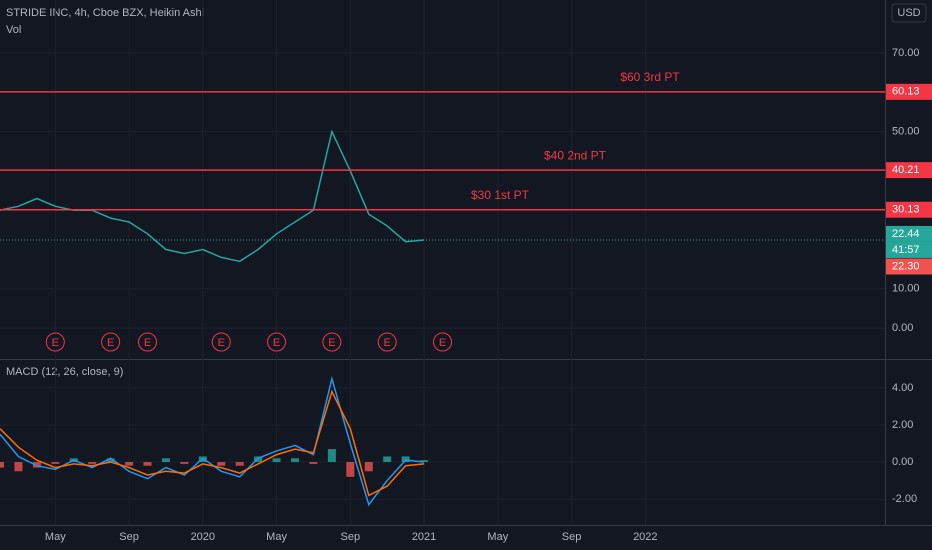 The image size is (932, 550). Describe the element at coordinates (906, 210) in the screenshot. I see `price-tag-label: 30.13` at that location.